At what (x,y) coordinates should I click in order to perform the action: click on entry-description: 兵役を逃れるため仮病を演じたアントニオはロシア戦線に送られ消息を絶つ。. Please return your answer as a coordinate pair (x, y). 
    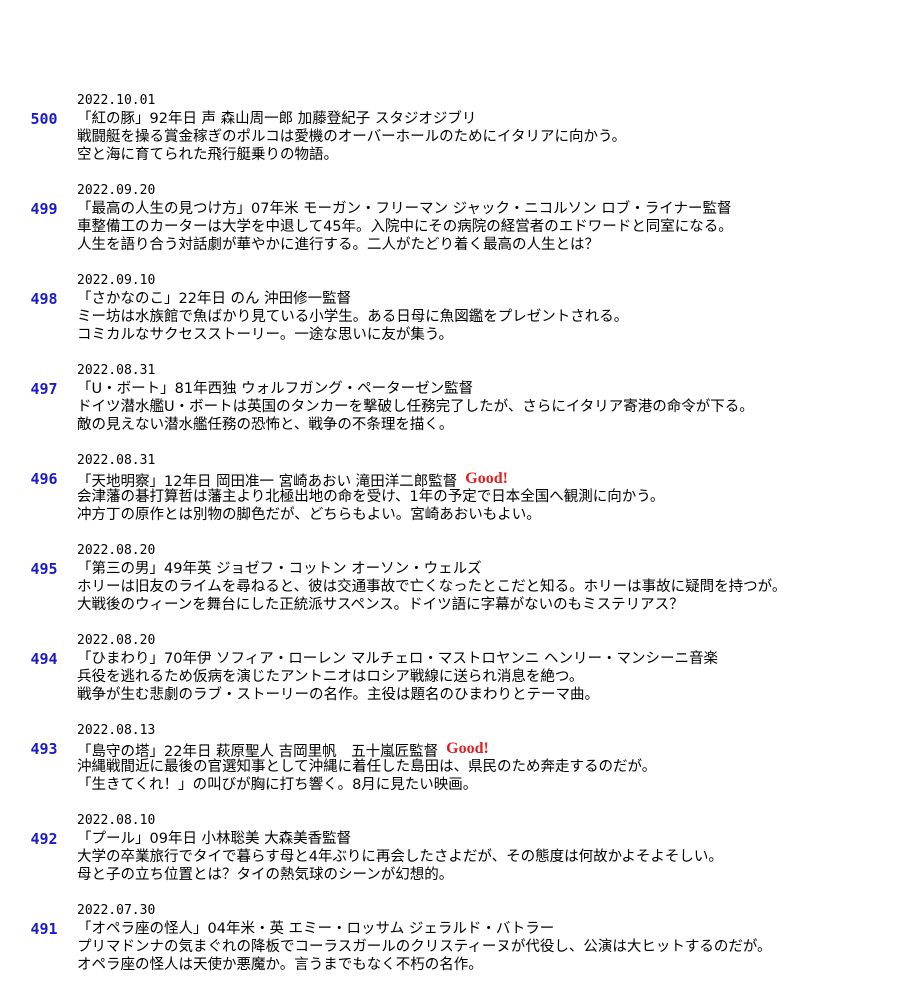
    Looking at the image, I should click on (330, 677).